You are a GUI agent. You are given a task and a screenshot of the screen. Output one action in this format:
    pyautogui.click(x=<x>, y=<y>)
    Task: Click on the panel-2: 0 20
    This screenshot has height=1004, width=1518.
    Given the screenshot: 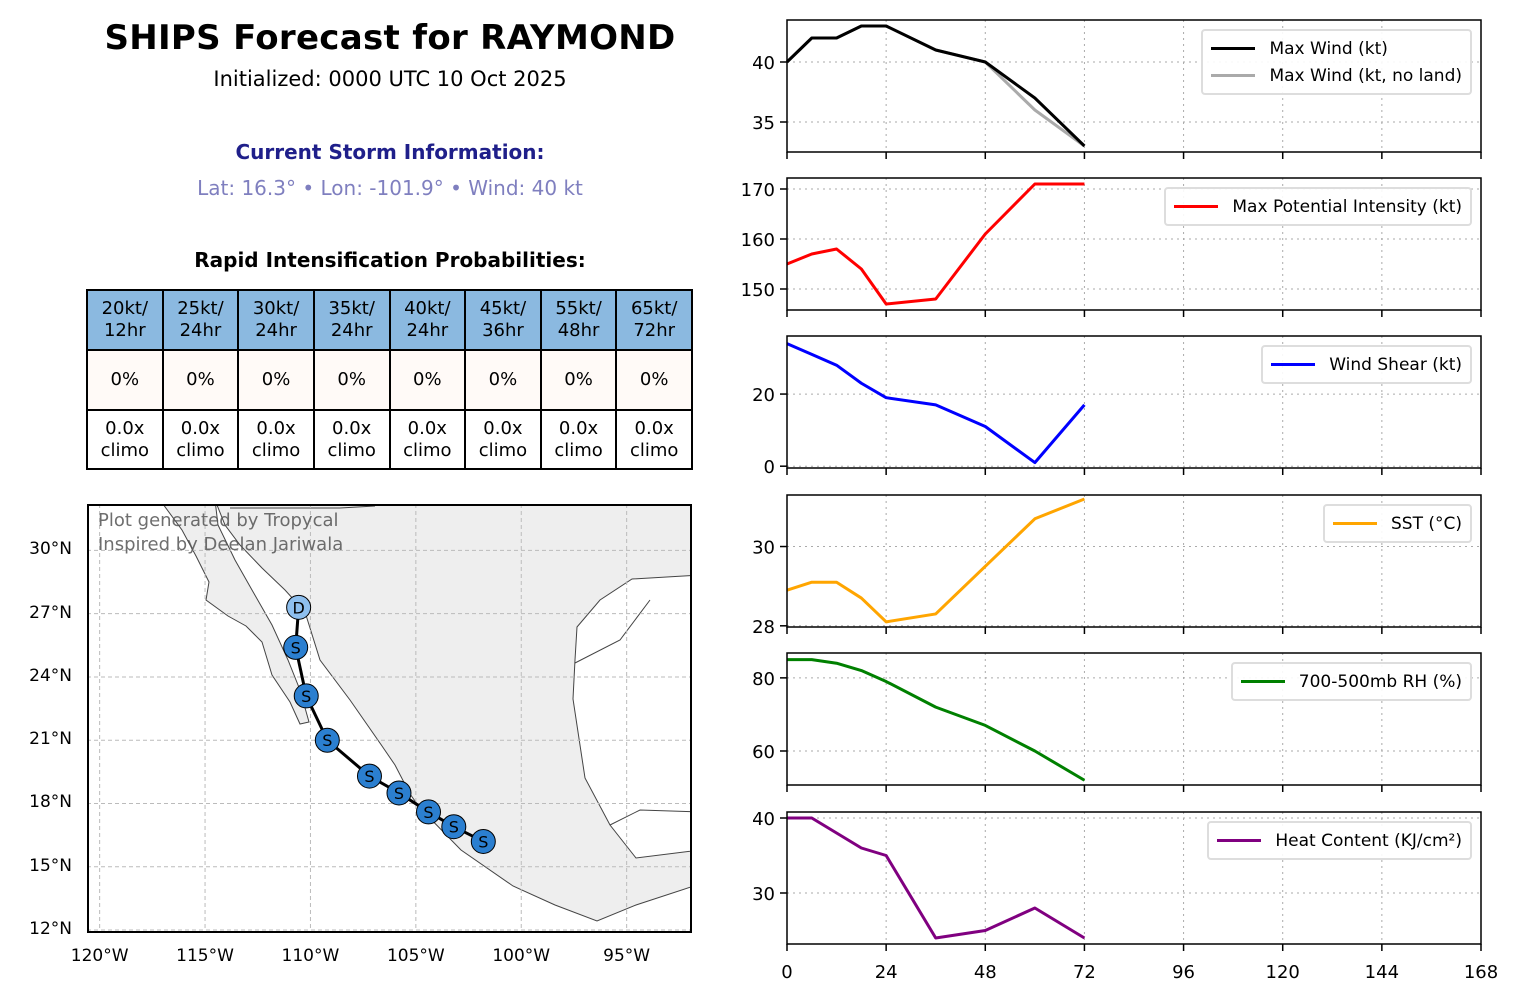 What is the action you would take?
    pyautogui.click(x=1117, y=406)
    